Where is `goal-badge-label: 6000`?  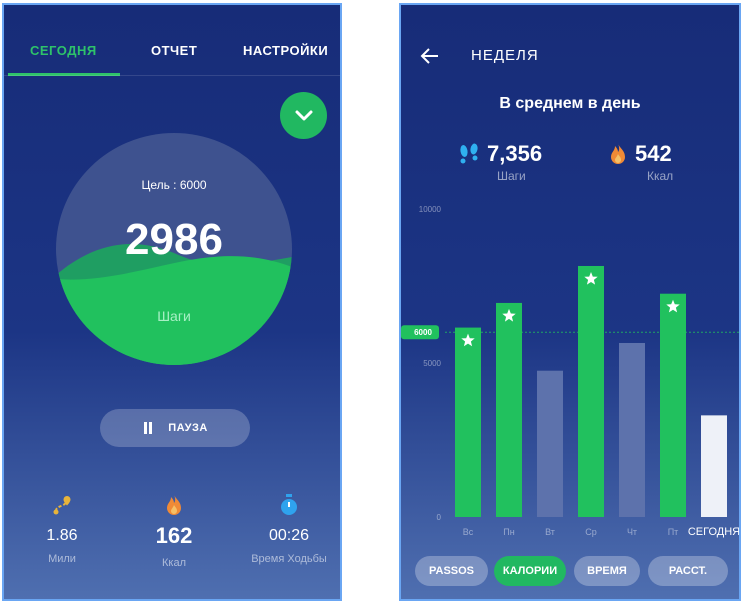 goal-badge-label: 6000 is located at coordinates (423, 332).